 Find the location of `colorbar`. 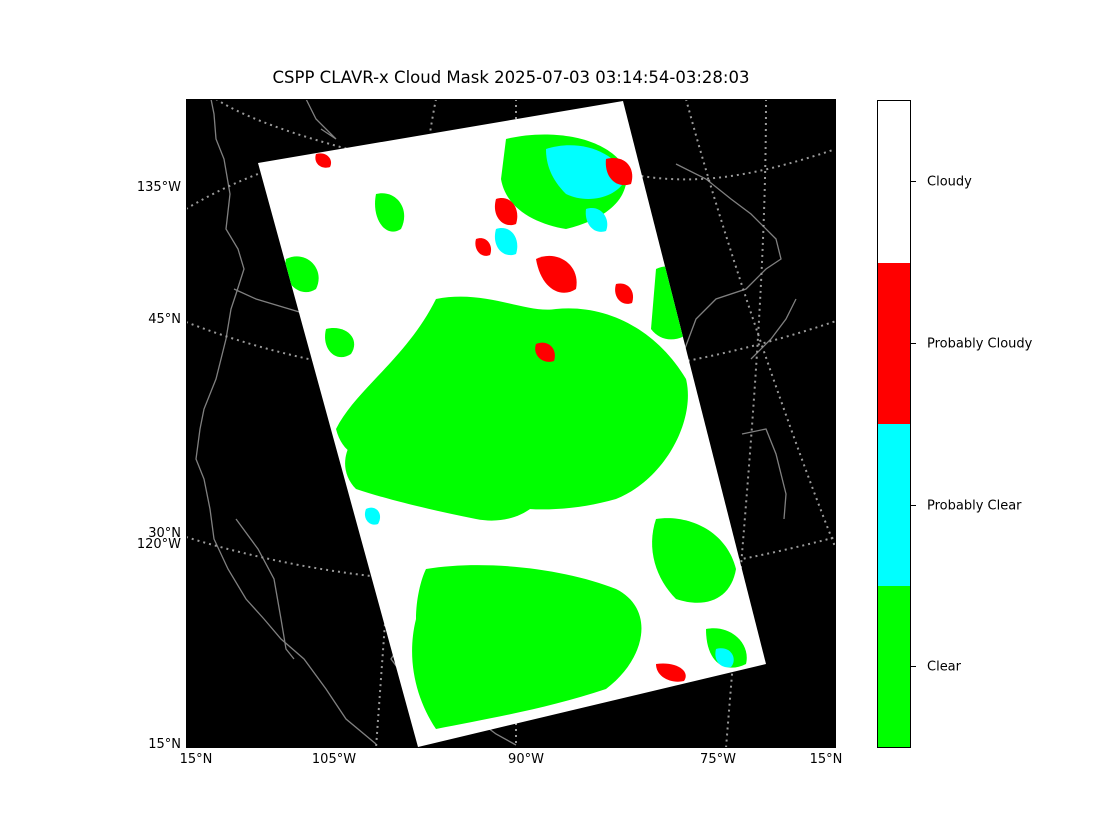

colorbar is located at coordinates (894, 424).